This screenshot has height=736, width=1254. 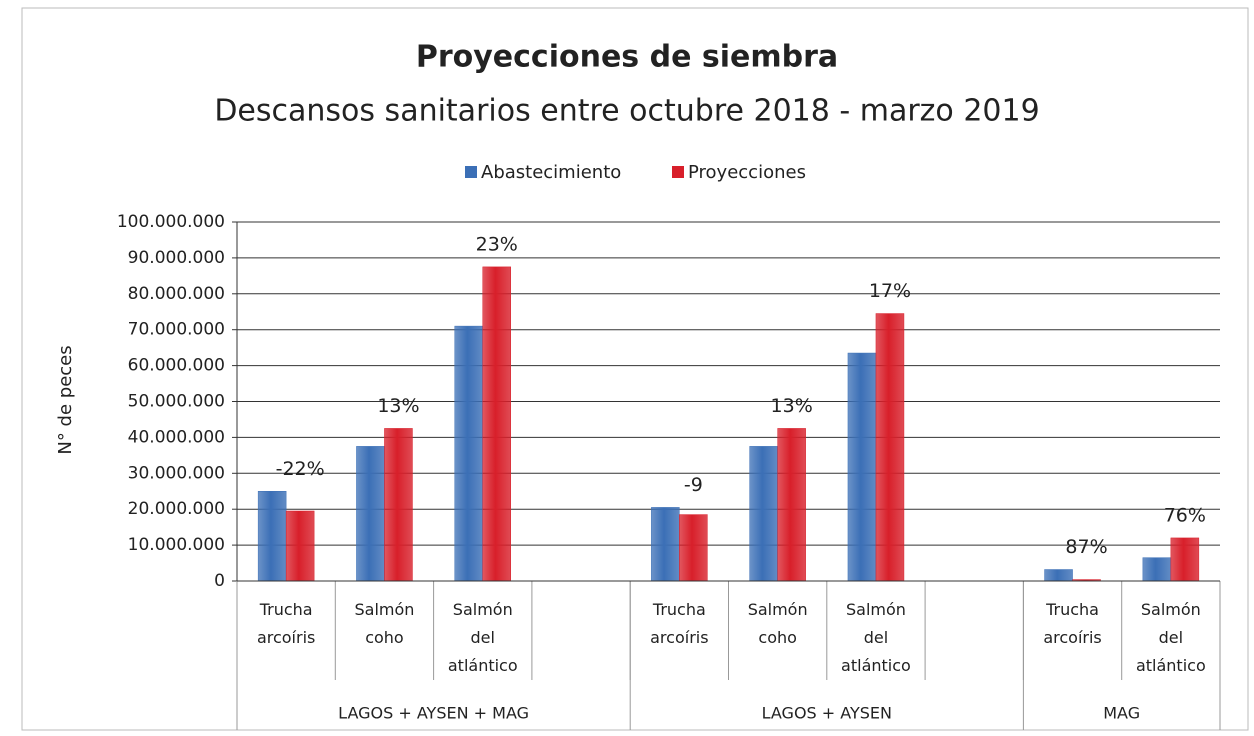 What do you see at coordinates (1086, 547) in the screenshot?
I see `change-label: 87%` at bounding box center [1086, 547].